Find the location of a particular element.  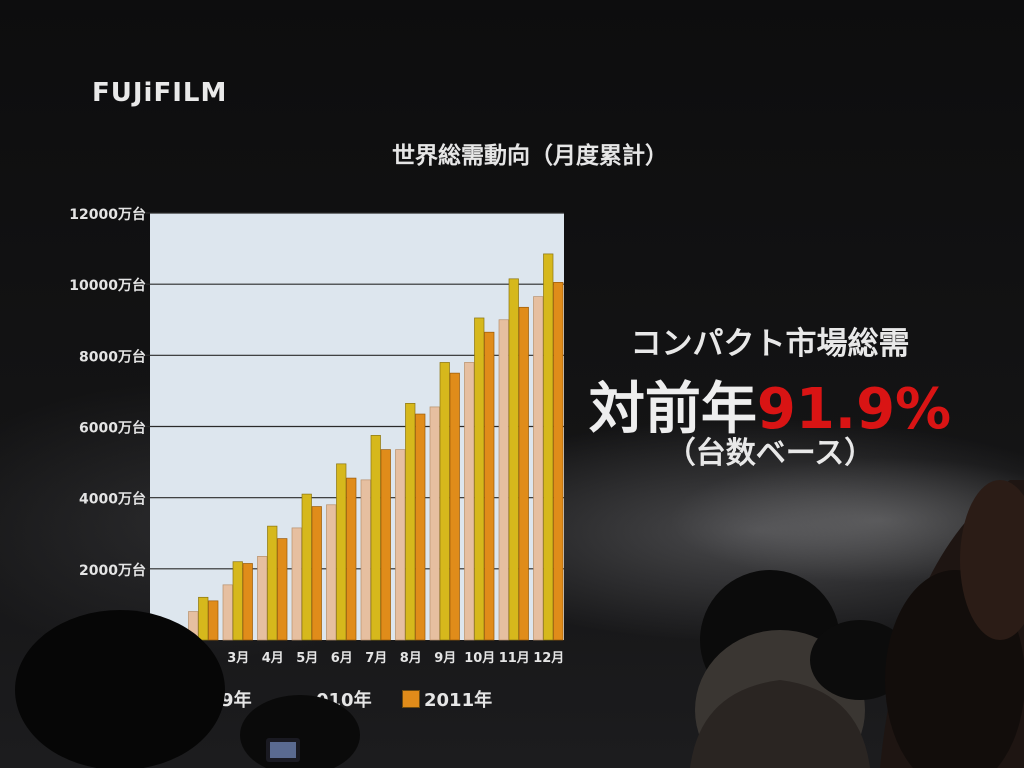

bar-2010年-2月 is located at coordinates (203, 618).